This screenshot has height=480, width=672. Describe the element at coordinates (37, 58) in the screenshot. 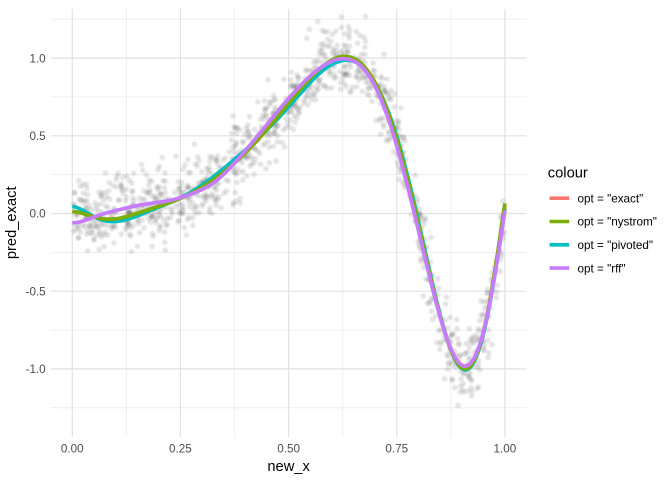

I see `svg-text: 1.0` at that location.